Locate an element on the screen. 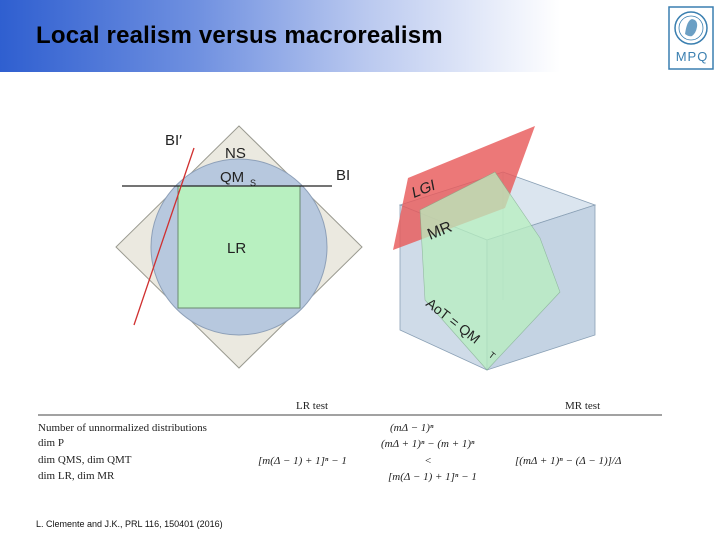  label-qm: QM is located at coordinates (232, 177).